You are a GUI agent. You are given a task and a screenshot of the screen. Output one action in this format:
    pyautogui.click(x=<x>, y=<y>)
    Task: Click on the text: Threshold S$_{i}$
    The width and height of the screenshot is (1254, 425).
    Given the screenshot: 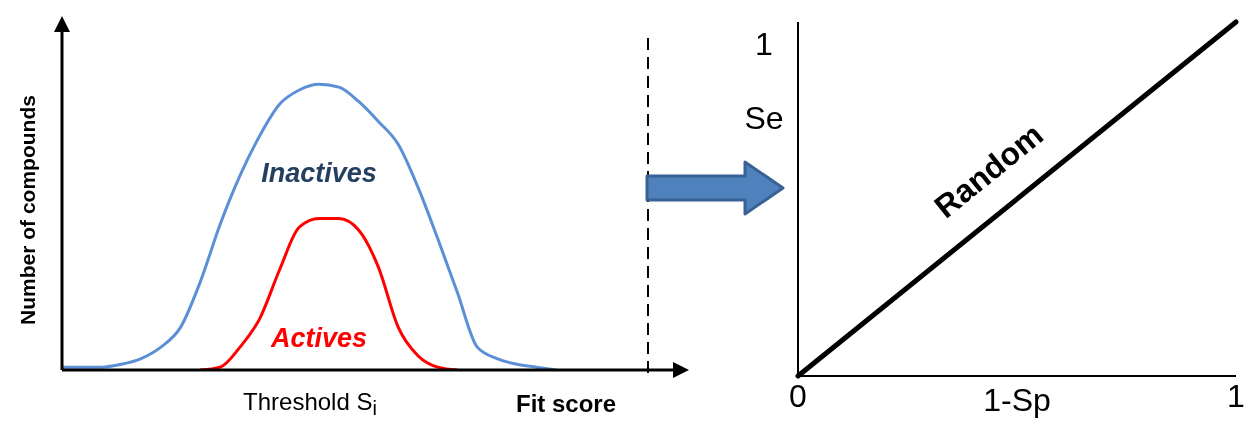 What is the action you would take?
    pyautogui.click(x=310, y=403)
    